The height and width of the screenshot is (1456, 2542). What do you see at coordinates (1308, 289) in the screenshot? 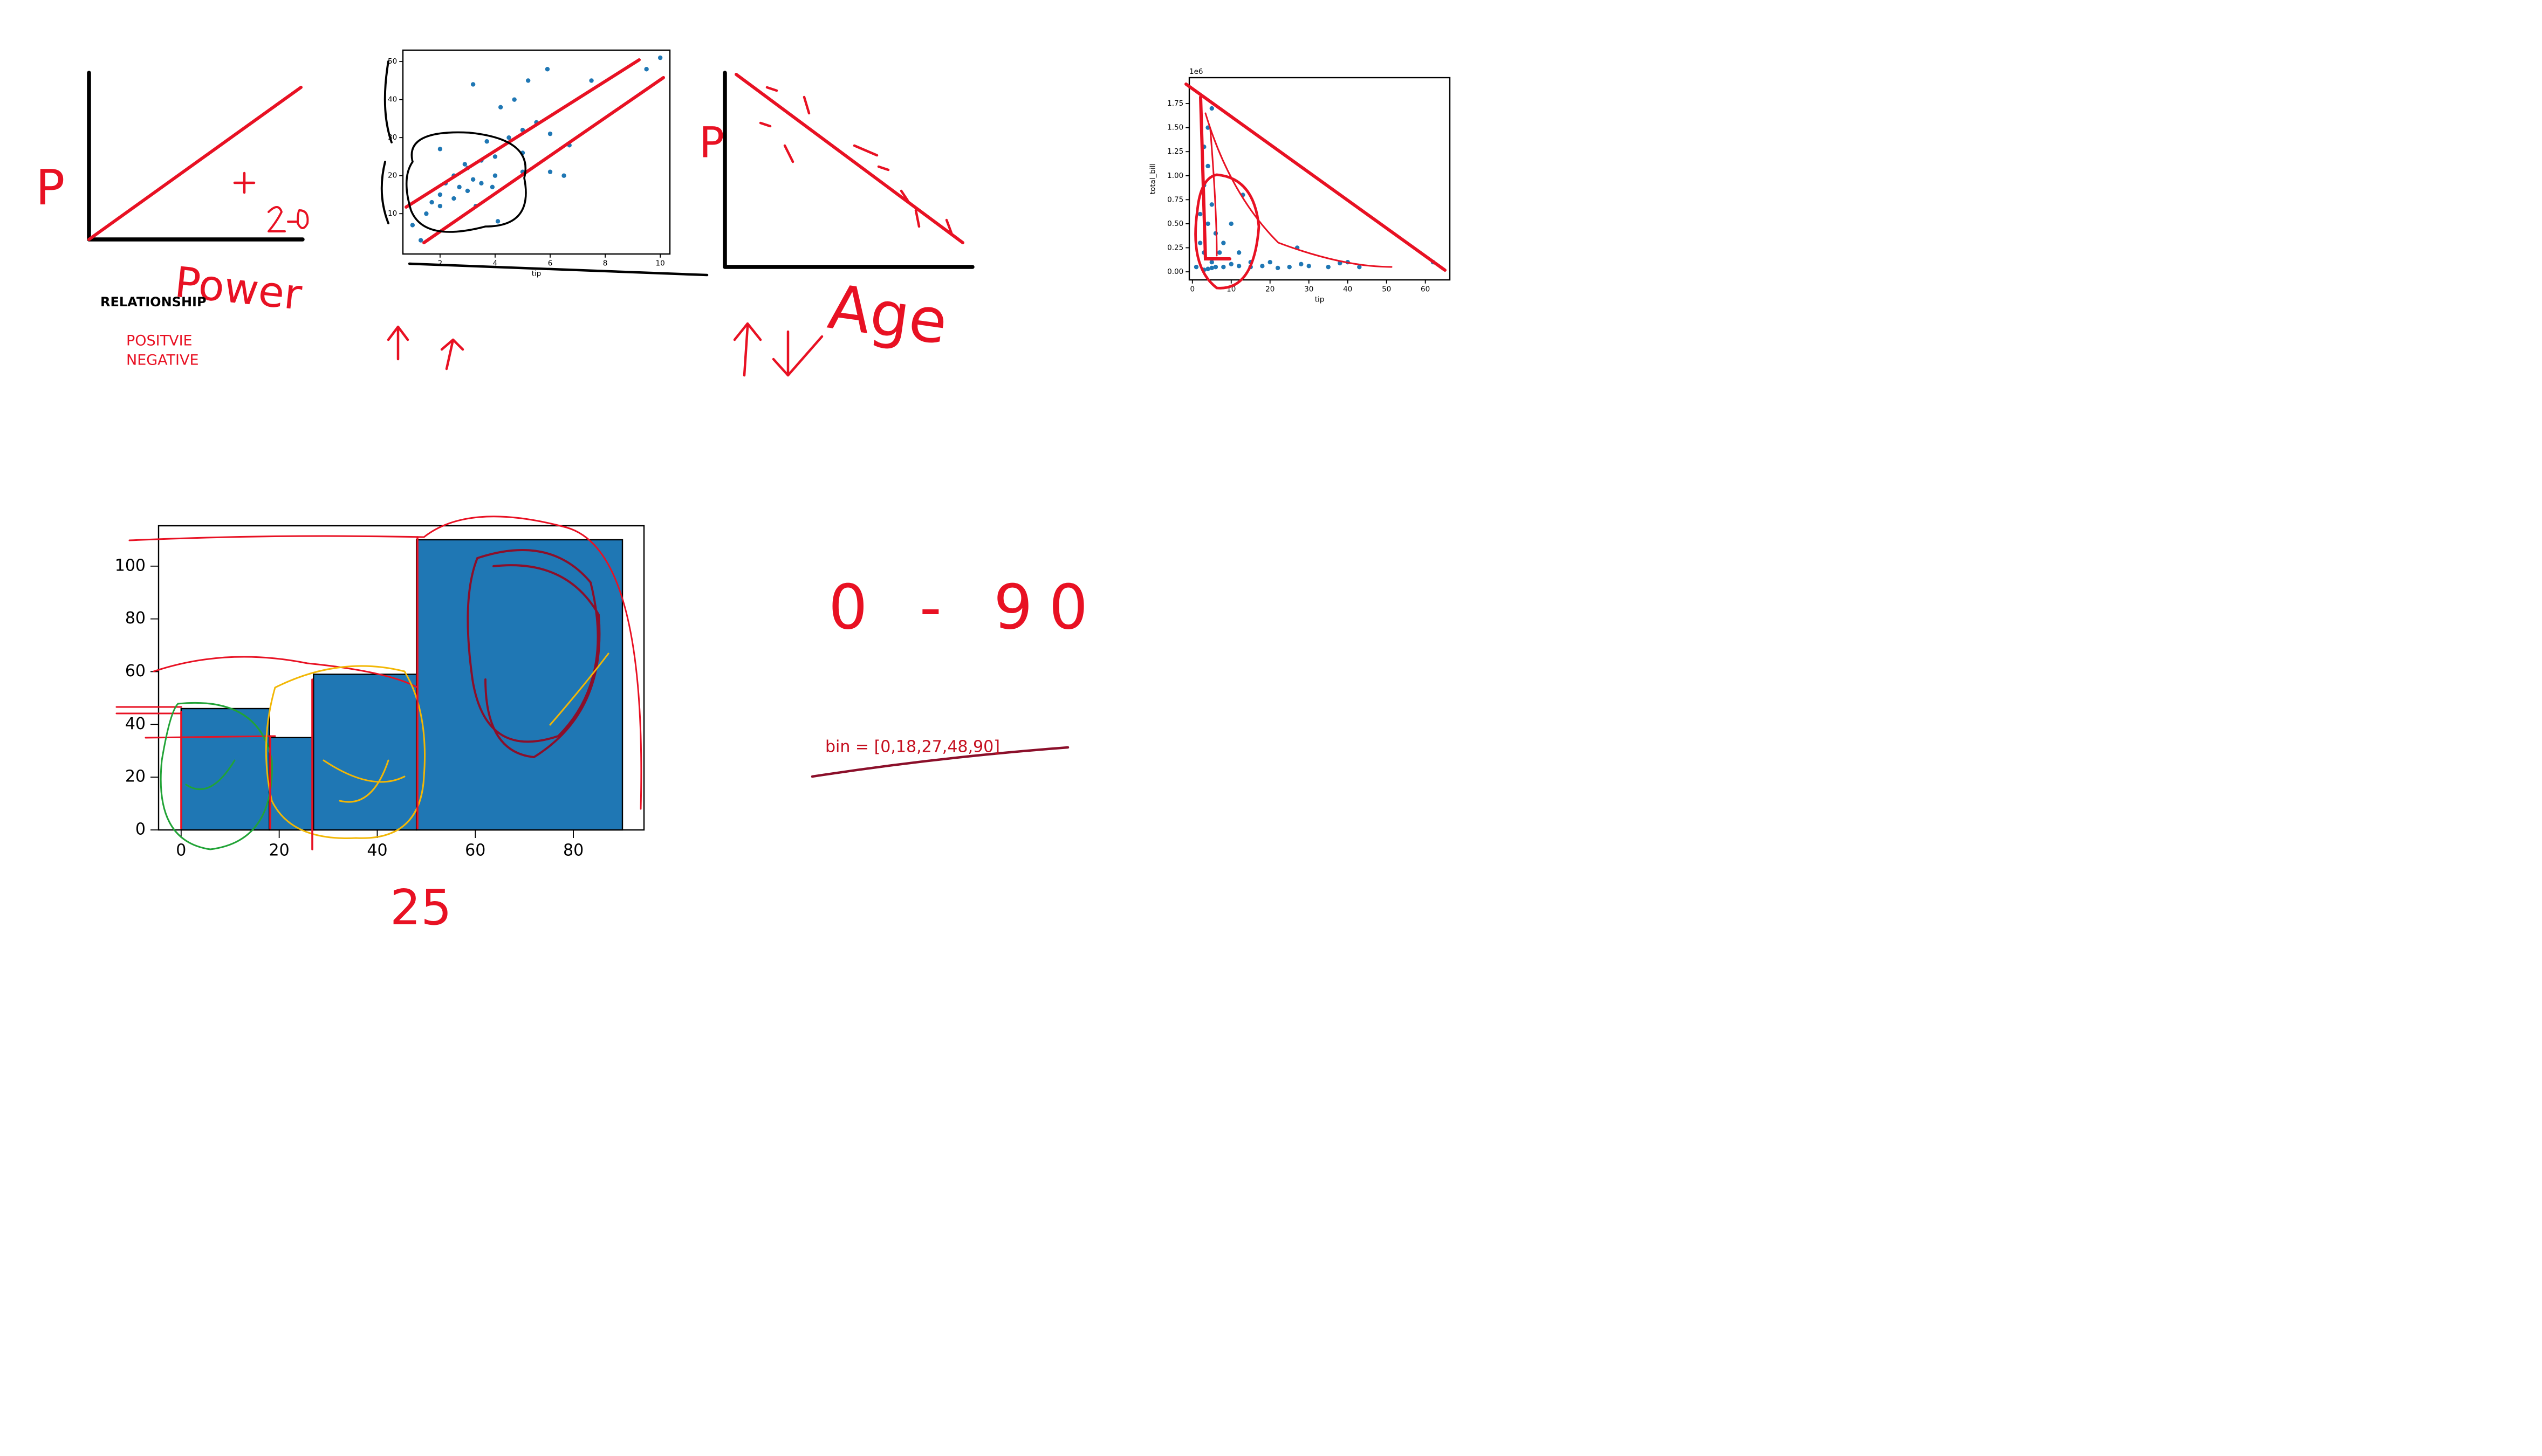
I see `x-tick-label: 30` at bounding box center [1308, 289].